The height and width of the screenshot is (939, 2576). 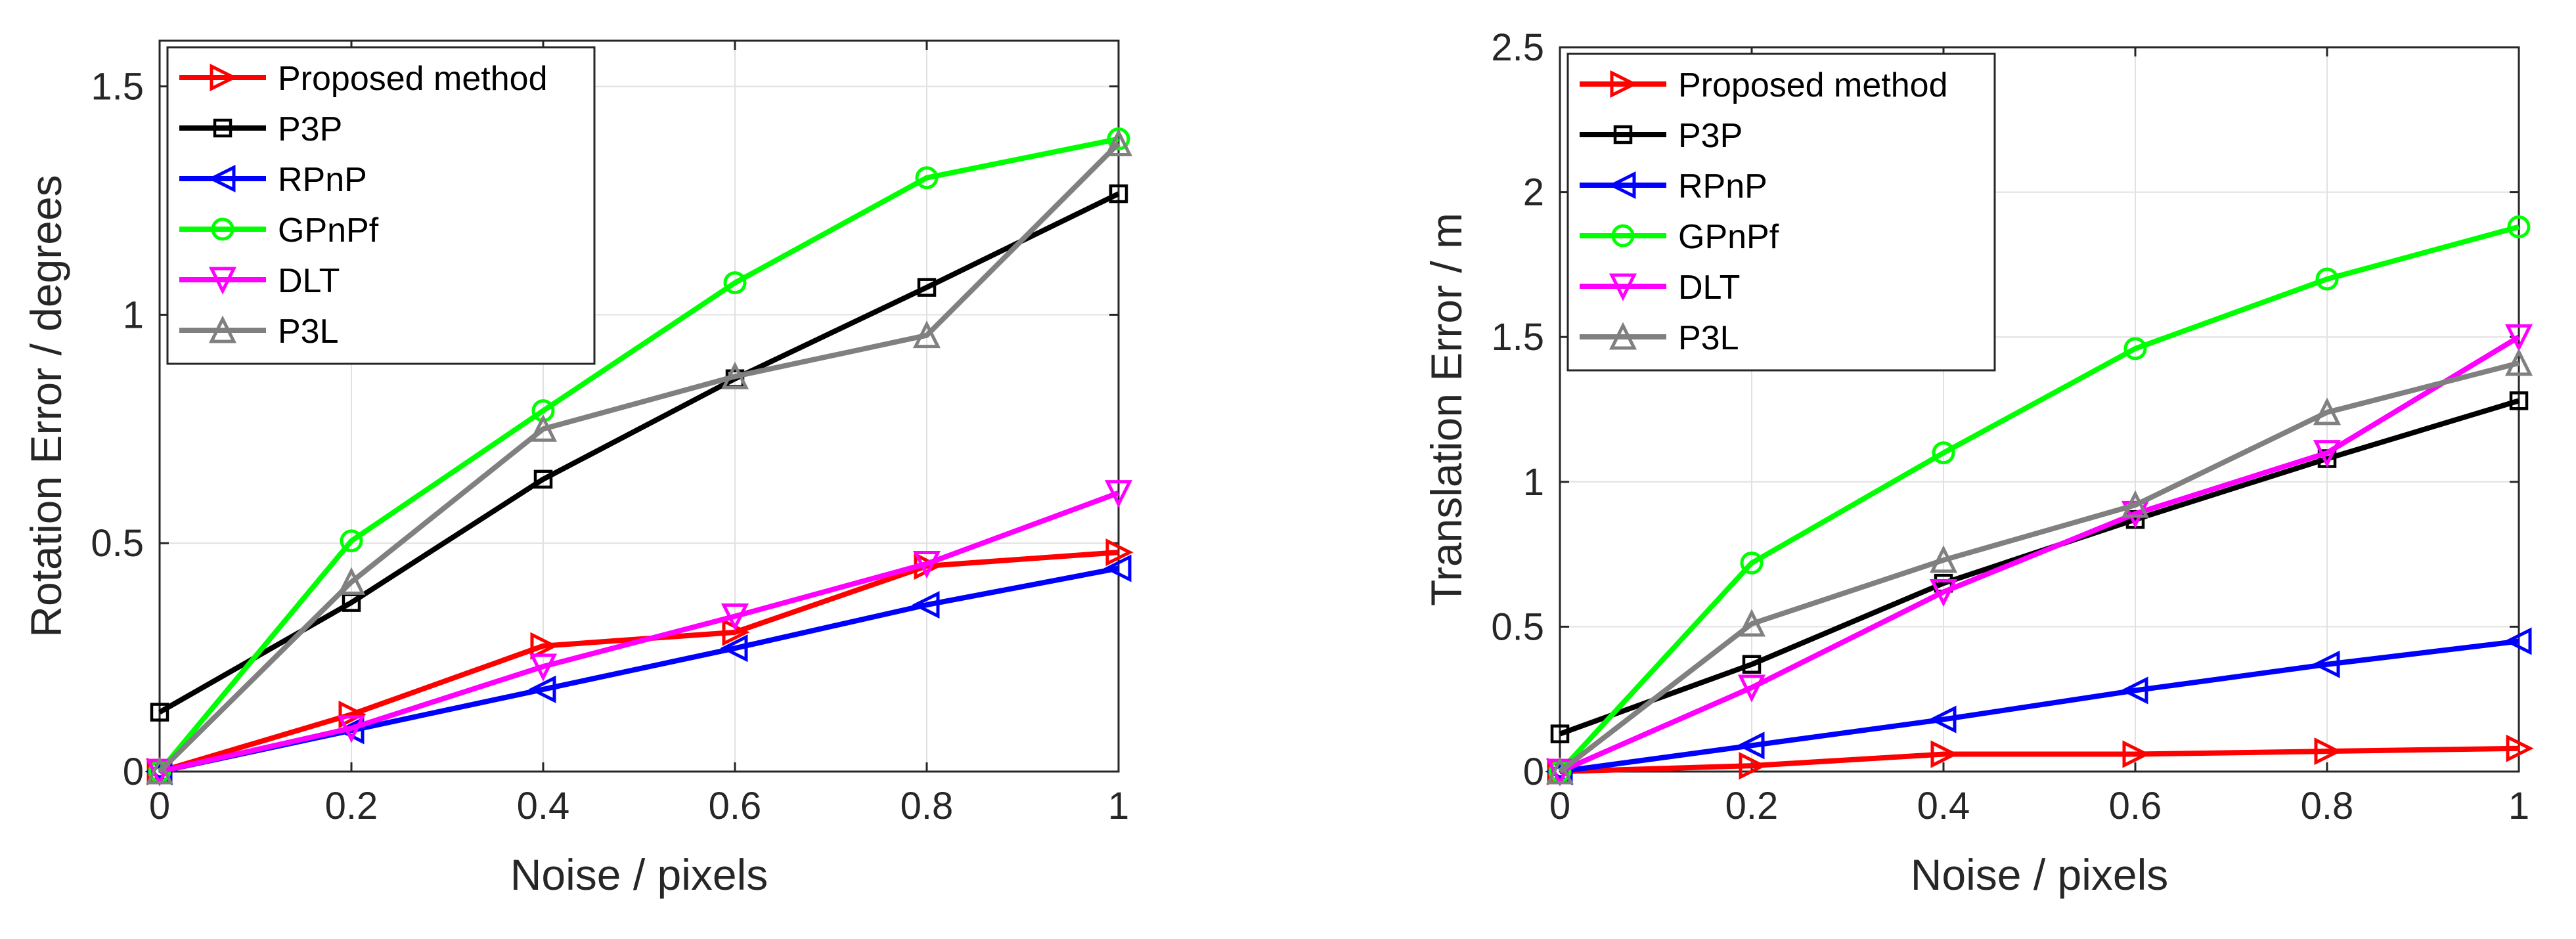 What do you see at coordinates (1446, 409) in the screenshot?
I see `y-axis-label: Translation Error / m` at bounding box center [1446, 409].